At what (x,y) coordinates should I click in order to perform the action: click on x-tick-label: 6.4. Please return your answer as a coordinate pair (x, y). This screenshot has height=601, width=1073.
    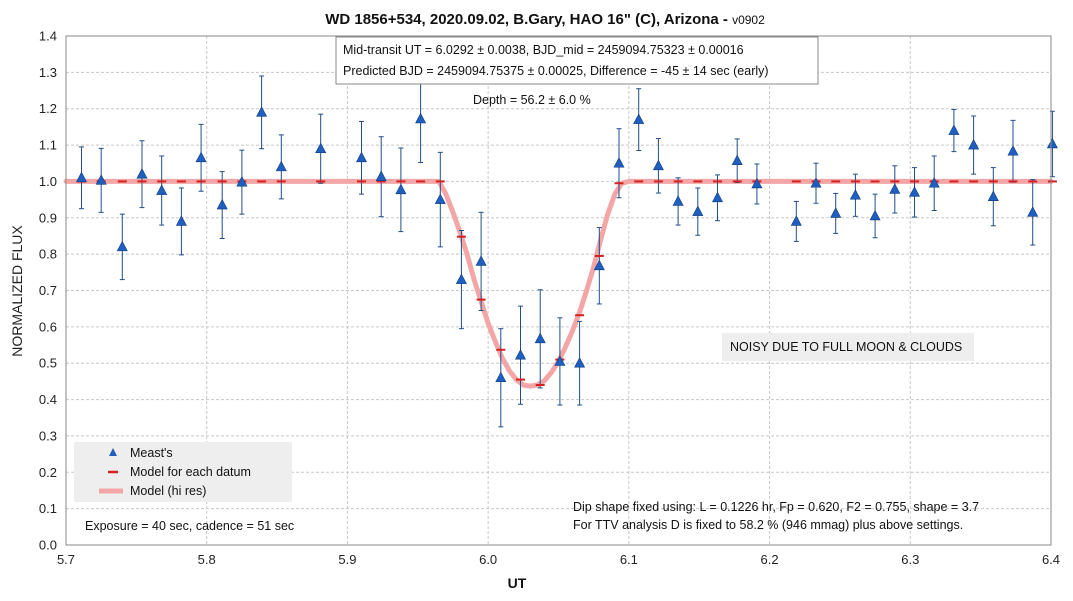
    Looking at the image, I should click on (1051, 559).